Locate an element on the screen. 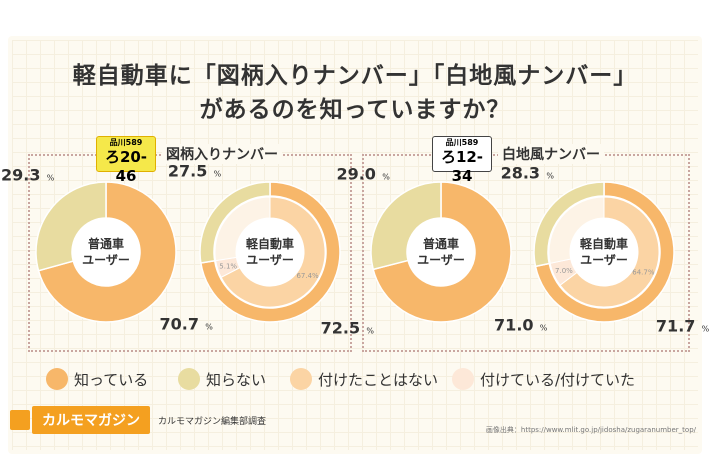 The image size is (710, 474). car-icon is located at coordinates (20, 420).